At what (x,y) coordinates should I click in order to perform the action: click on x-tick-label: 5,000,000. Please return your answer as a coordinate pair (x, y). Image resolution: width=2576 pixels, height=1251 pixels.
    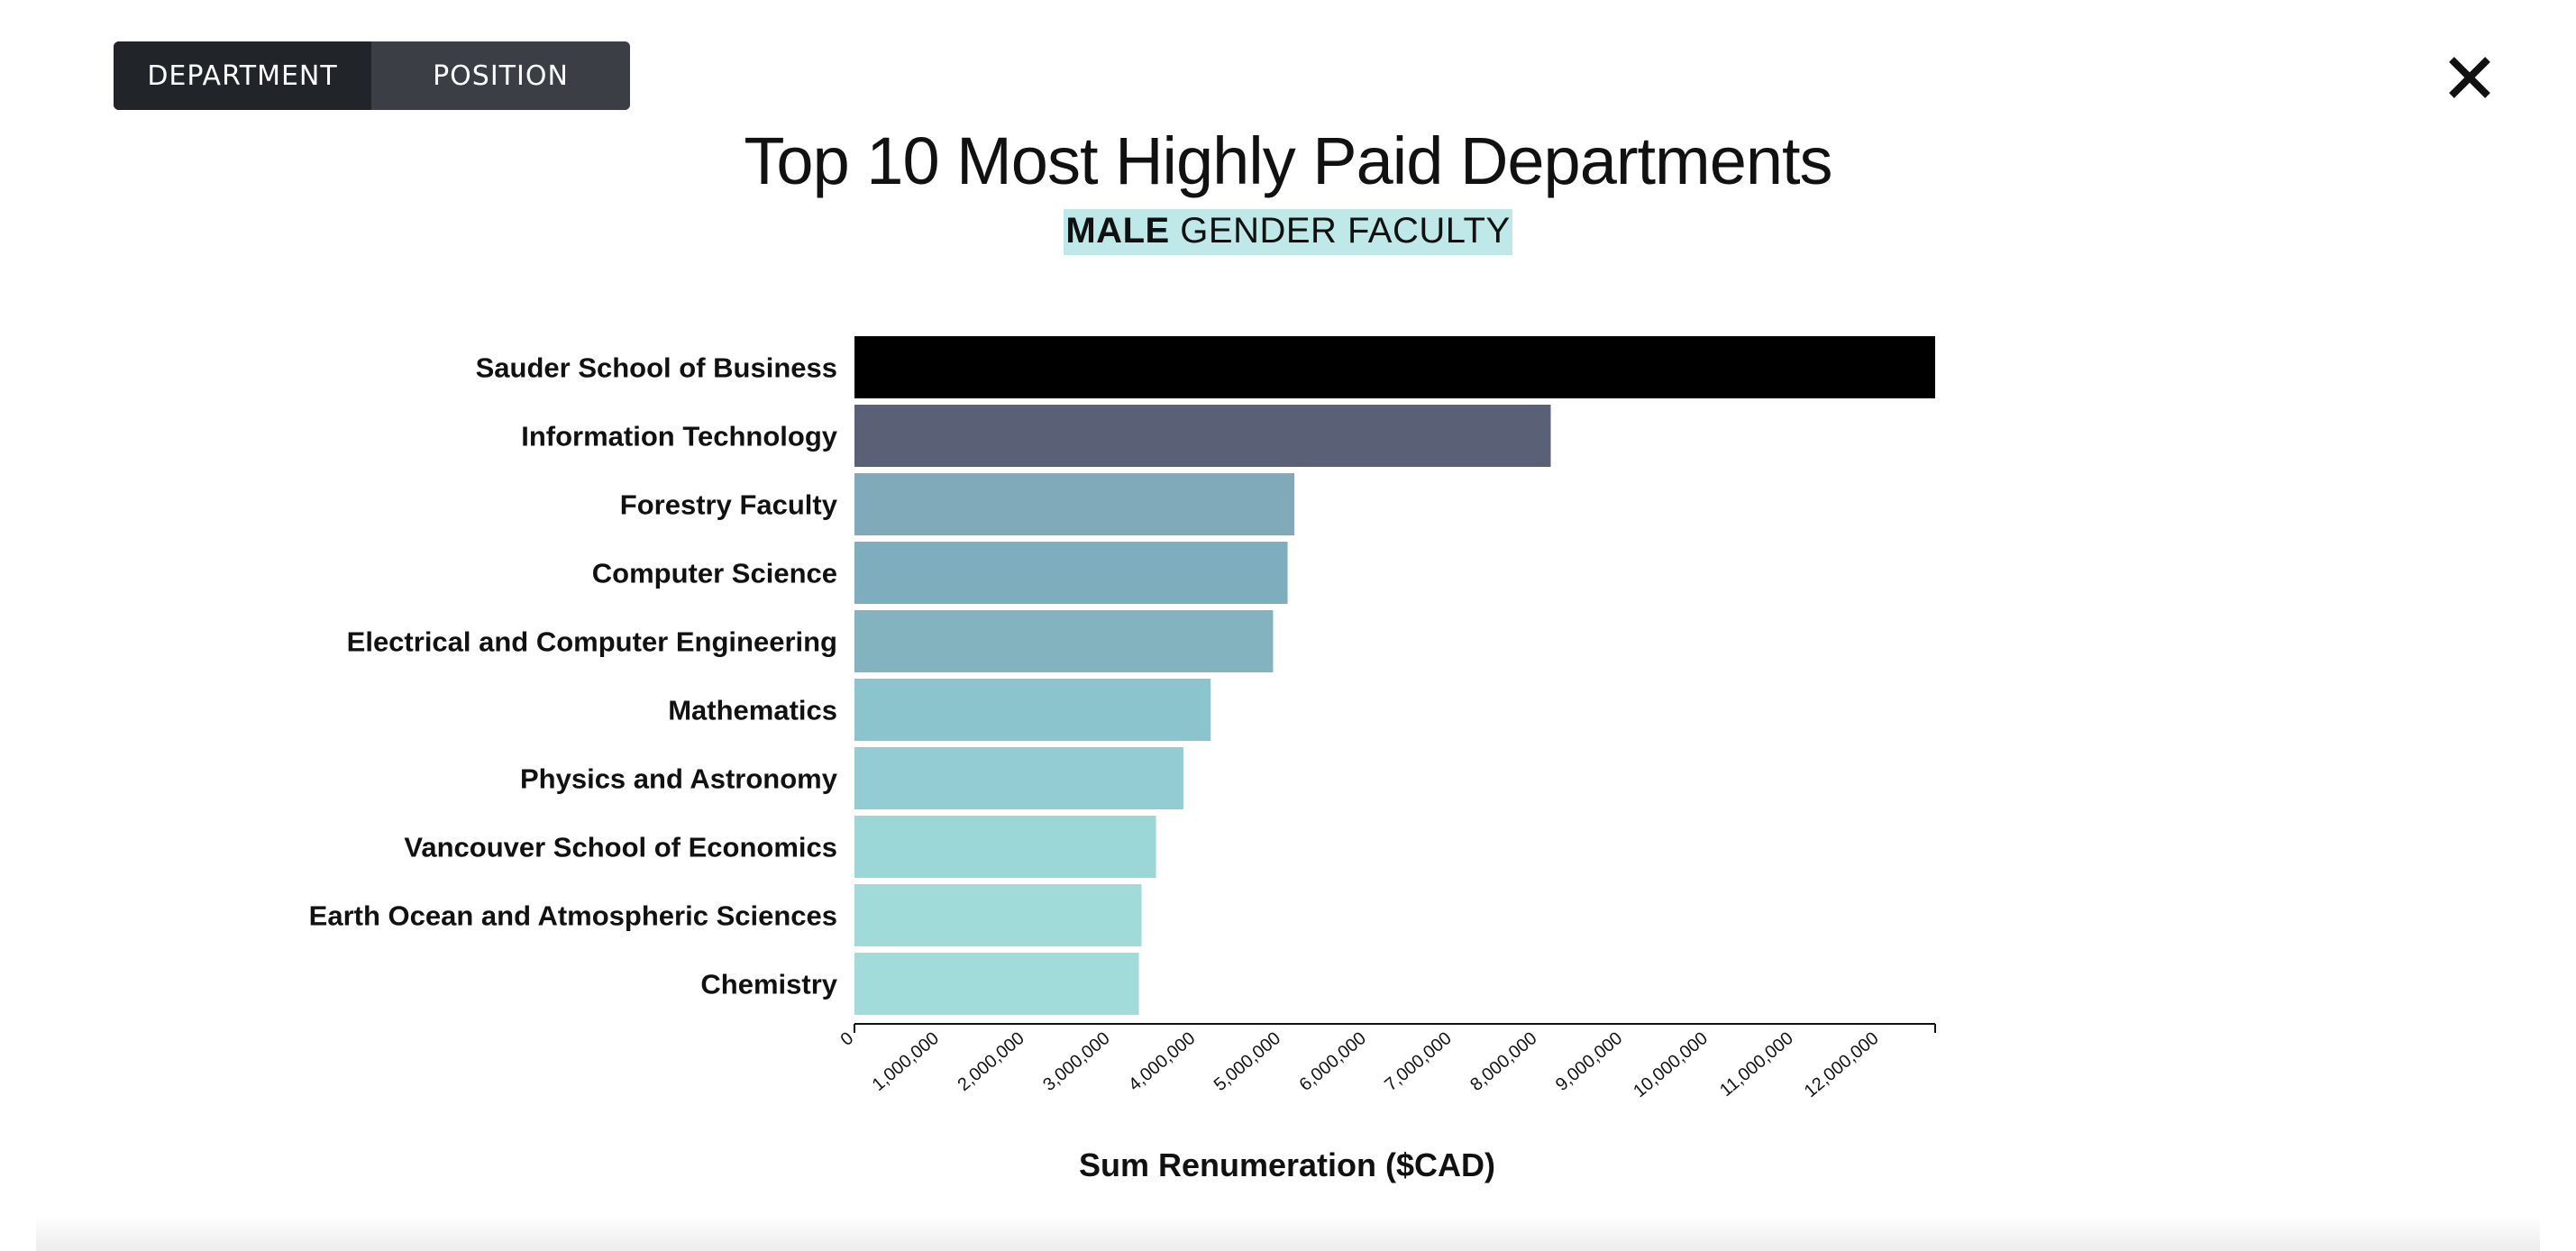
    Looking at the image, I should click on (1247, 1061).